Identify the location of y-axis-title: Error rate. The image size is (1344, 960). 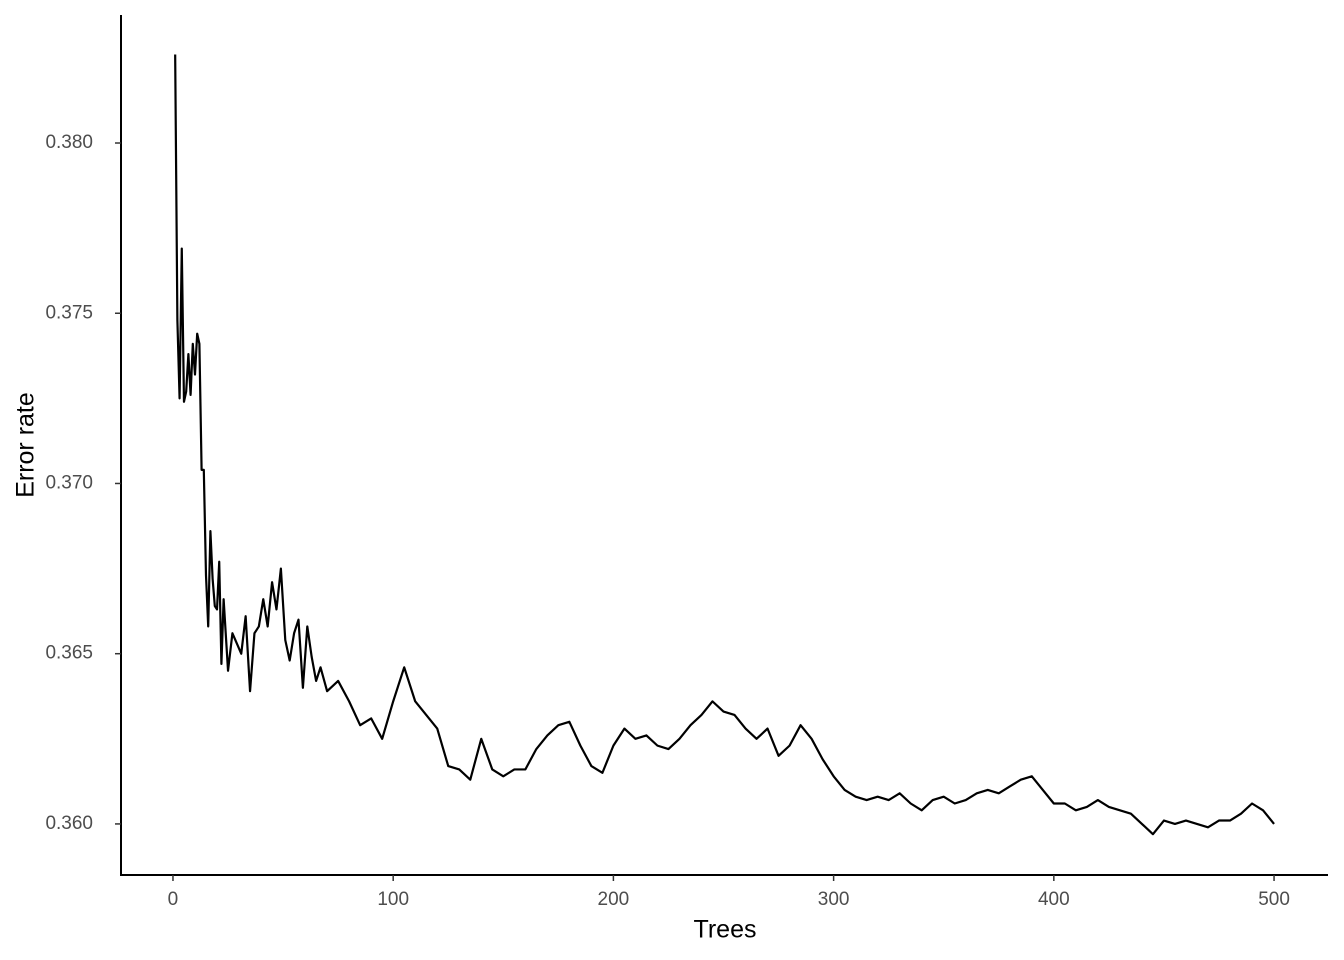
(26, 445).